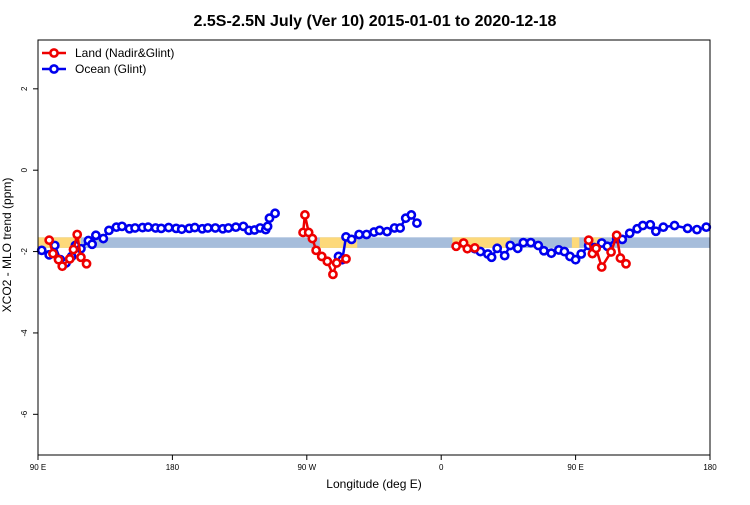  What do you see at coordinates (373, 484) in the screenshot?
I see `x-axis-label: Longitude (deg E)` at bounding box center [373, 484].